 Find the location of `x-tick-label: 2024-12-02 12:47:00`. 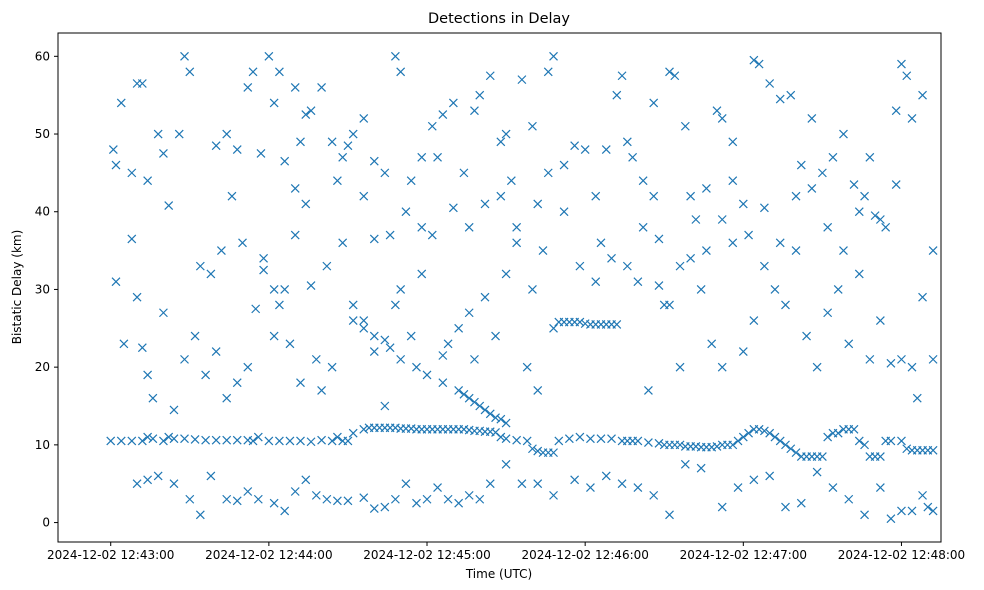

x-tick-label: 2024-12-02 12:47:00 is located at coordinates (743, 555).